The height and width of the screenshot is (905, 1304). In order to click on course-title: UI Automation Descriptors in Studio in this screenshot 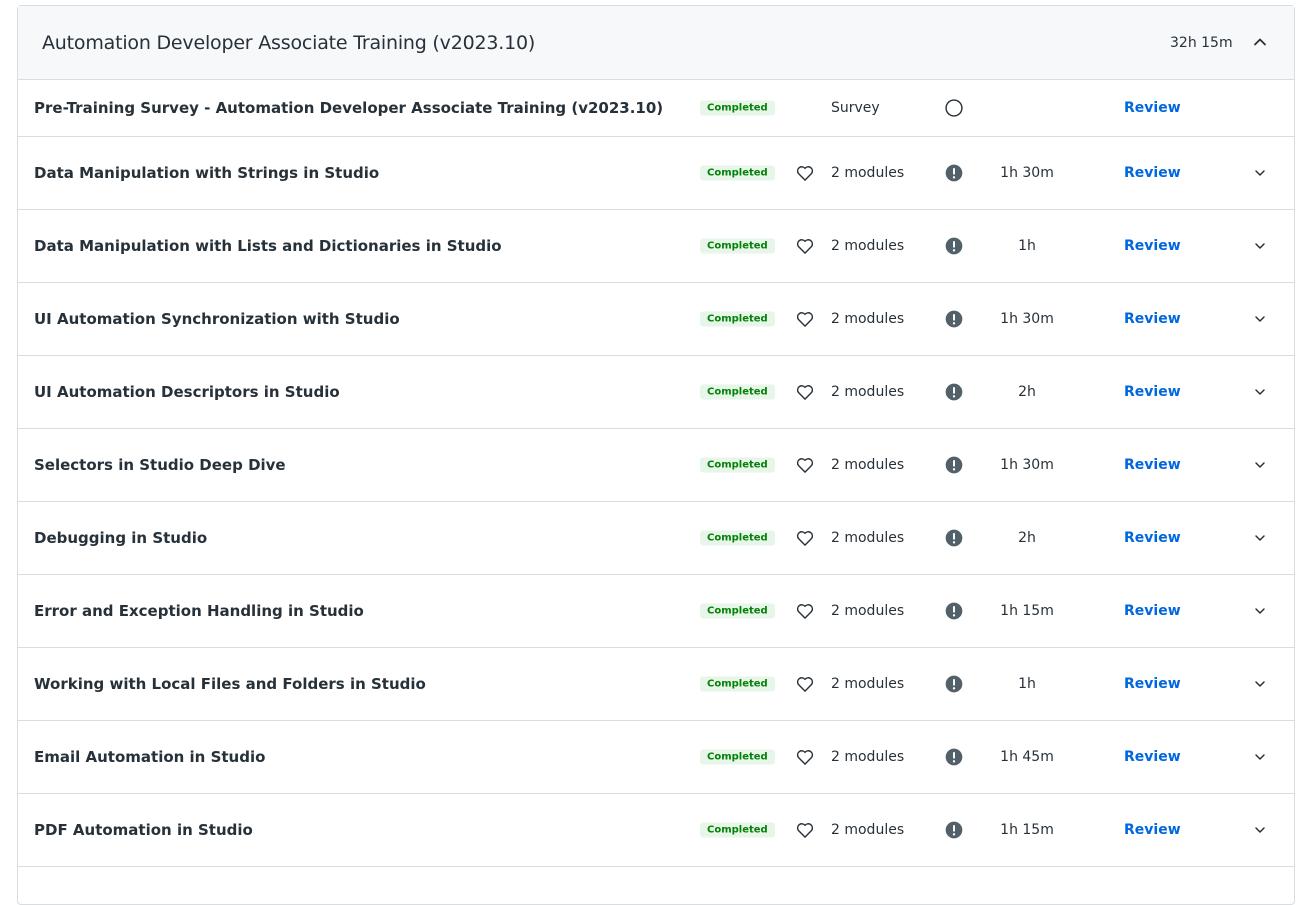, I will do `click(187, 392)`.